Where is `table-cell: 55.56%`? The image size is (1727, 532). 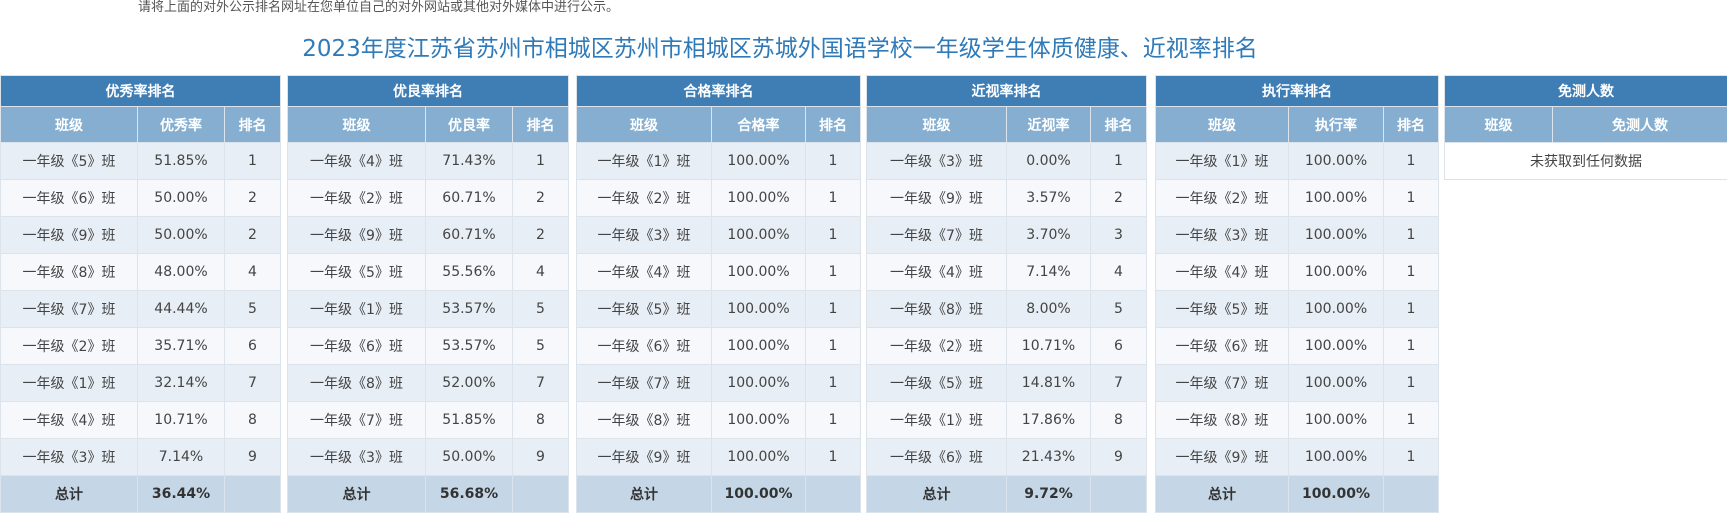
table-cell: 55.56% is located at coordinates (469, 272).